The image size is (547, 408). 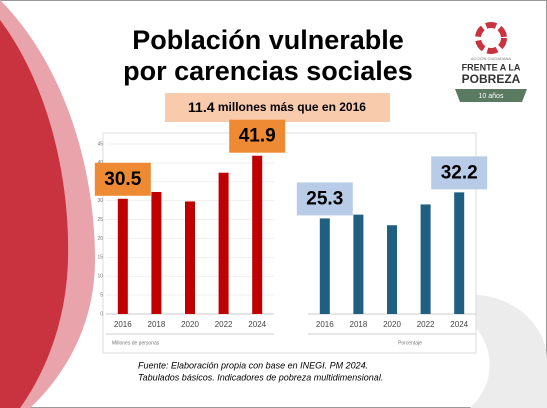 I want to click on value-label: 25.3, so click(x=324, y=198).